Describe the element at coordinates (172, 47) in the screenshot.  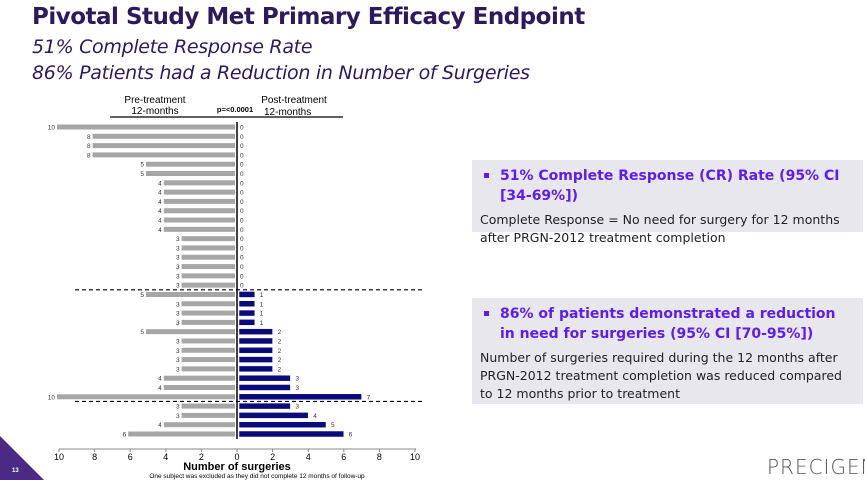
I see `subtitle-cr-rate: 51% Complete Response Rate` at that location.